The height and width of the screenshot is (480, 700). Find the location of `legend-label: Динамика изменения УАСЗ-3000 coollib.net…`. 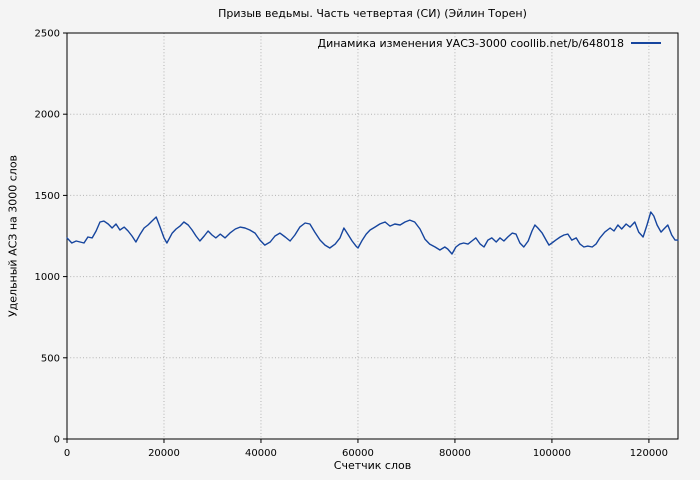

legend-label: Динамика изменения УАСЗ-3000 coollib.net… is located at coordinates (471, 43).